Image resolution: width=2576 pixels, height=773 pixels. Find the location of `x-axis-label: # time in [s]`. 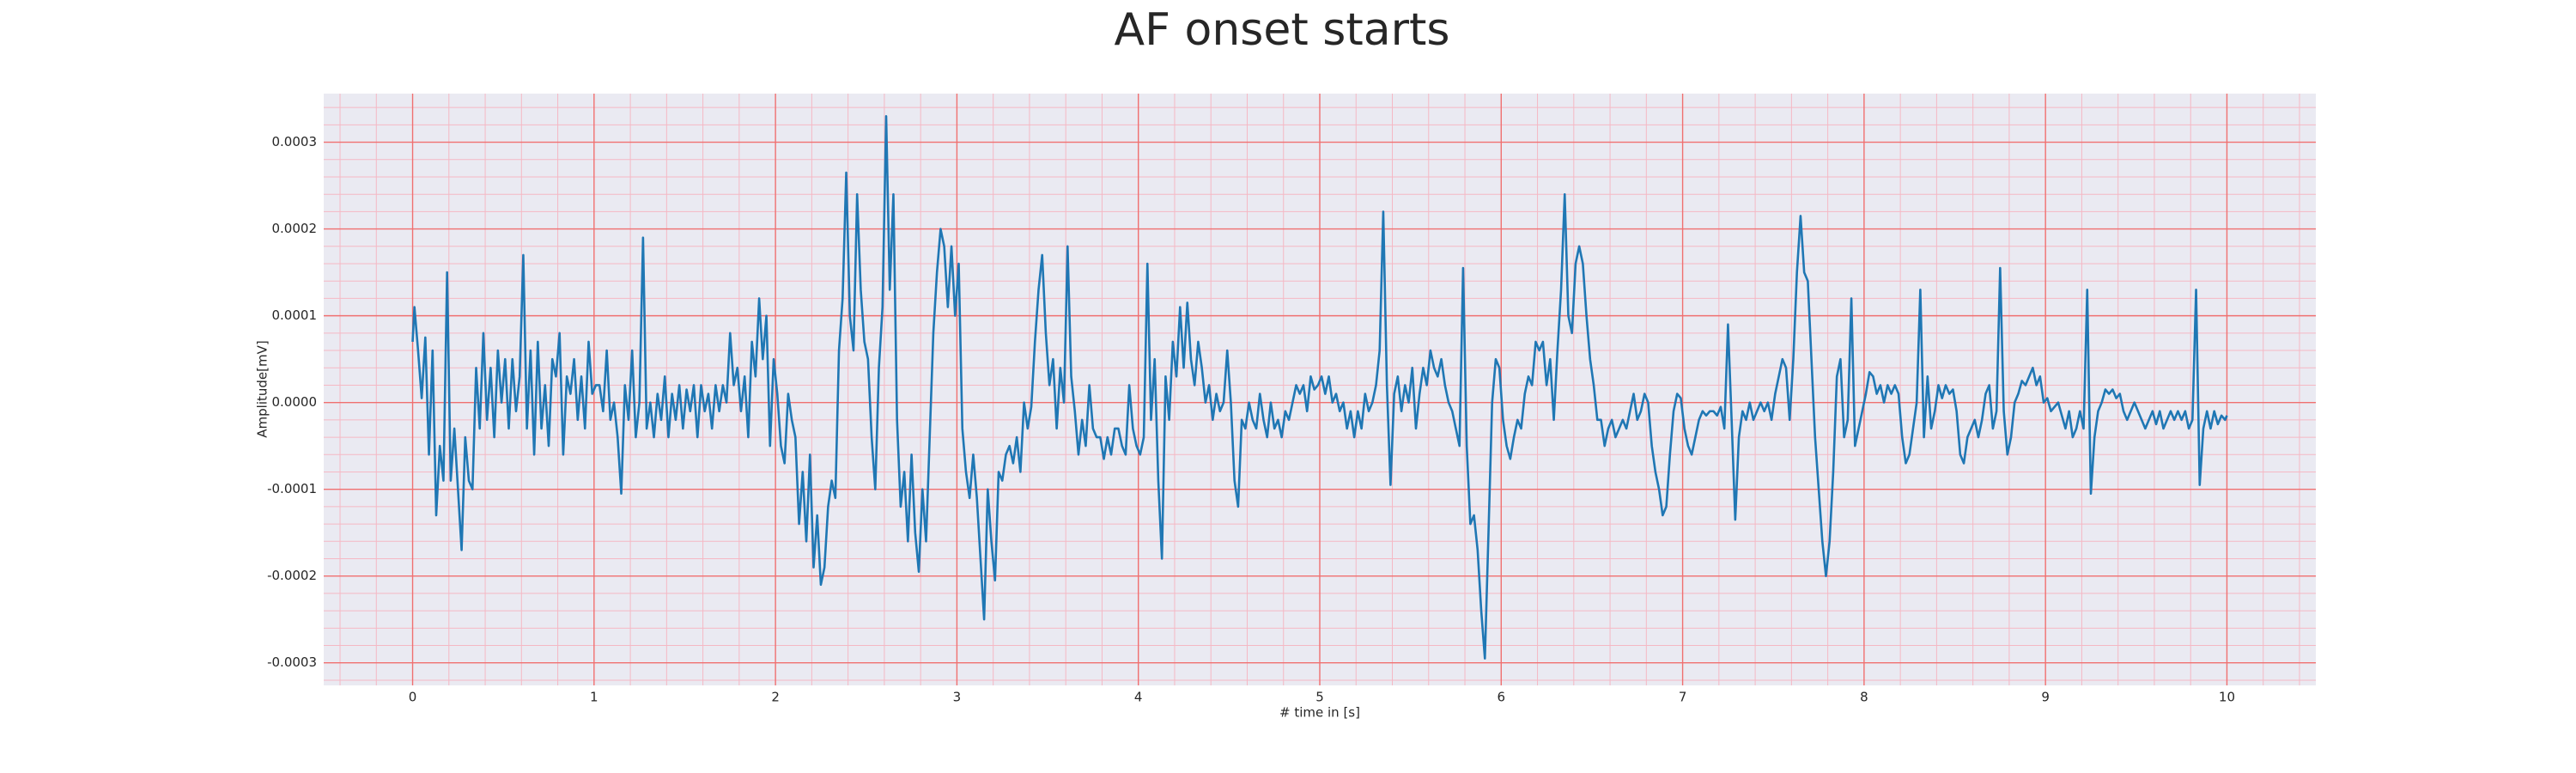

x-axis-label: # time in [s] is located at coordinates (1319, 713).